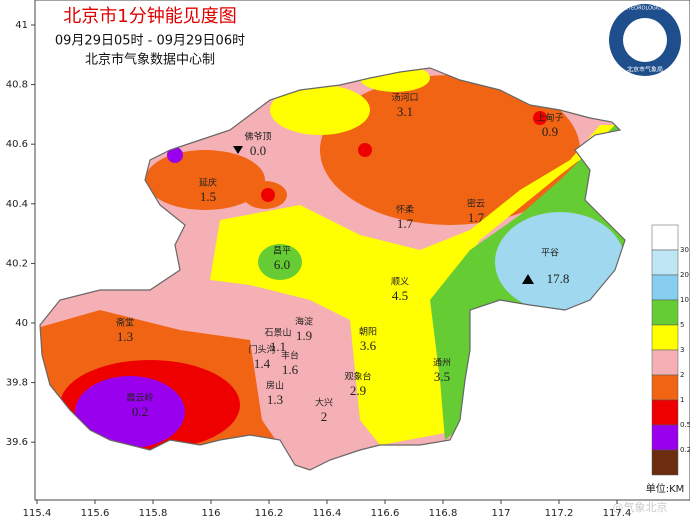 This screenshot has height=526, width=690. I want to click on y-tick-label: 40.6, so click(17, 144).